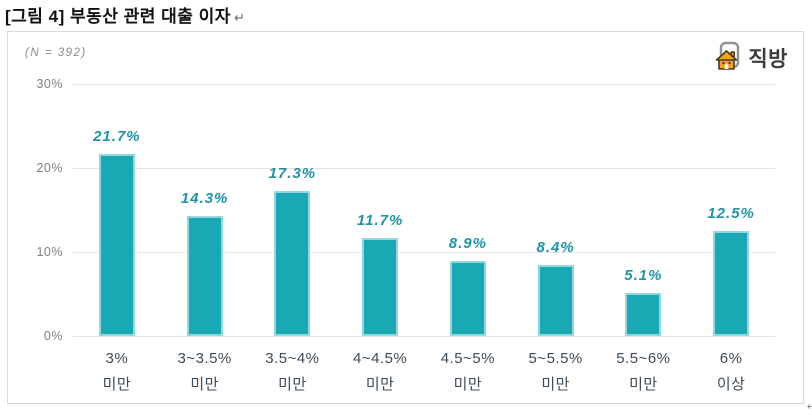  What do you see at coordinates (468, 358) in the screenshot?
I see `category-range: 4.5~5%` at bounding box center [468, 358].